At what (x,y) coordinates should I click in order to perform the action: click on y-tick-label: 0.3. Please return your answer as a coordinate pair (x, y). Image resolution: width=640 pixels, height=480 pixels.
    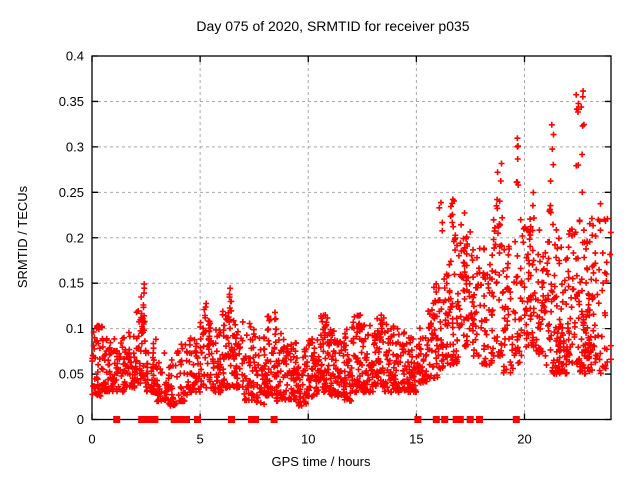
    Looking at the image, I should click on (75, 146).